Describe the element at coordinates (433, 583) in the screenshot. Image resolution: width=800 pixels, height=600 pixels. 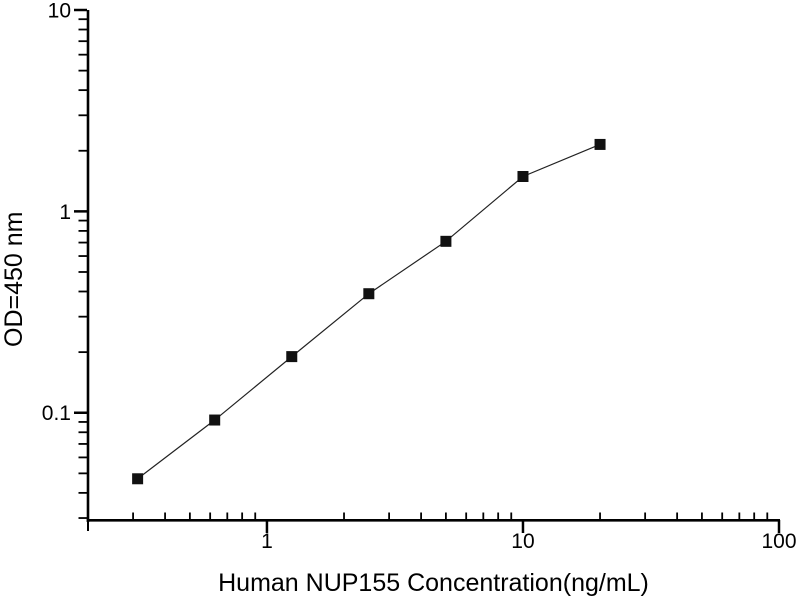
I see `x-axis-title: Human NUP155 Concentration(ng/mL)` at that location.